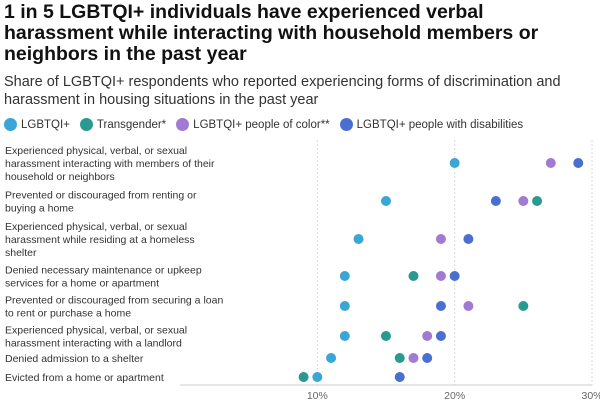 Image resolution: width=600 pixels, height=403 pixels. I want to click on legend-item-transgender: Transgender*, so click(123, 124).